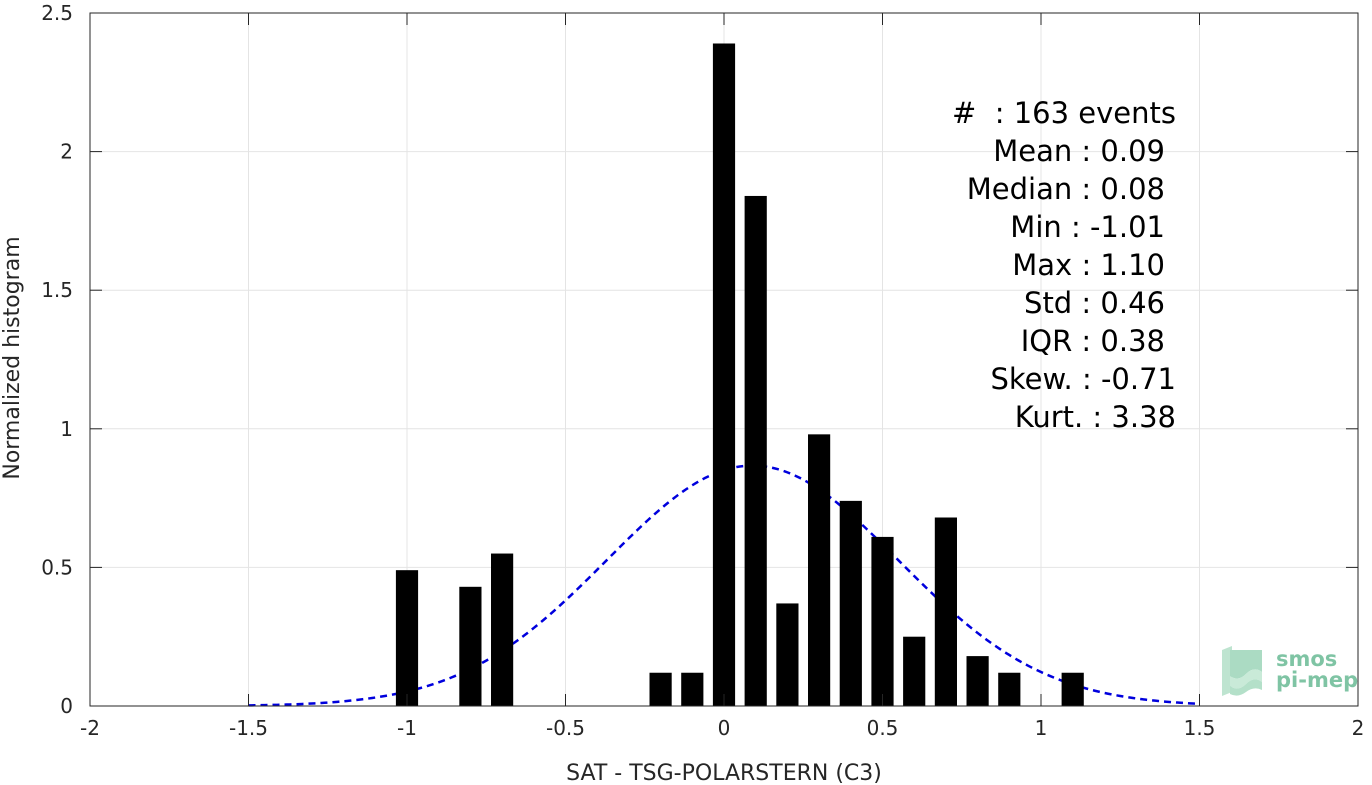 This screenshot has width=1372, height=785. Describe the element at coordinates (66, 152) in the screenshot. I see `y-tick-label: 2` at that location.